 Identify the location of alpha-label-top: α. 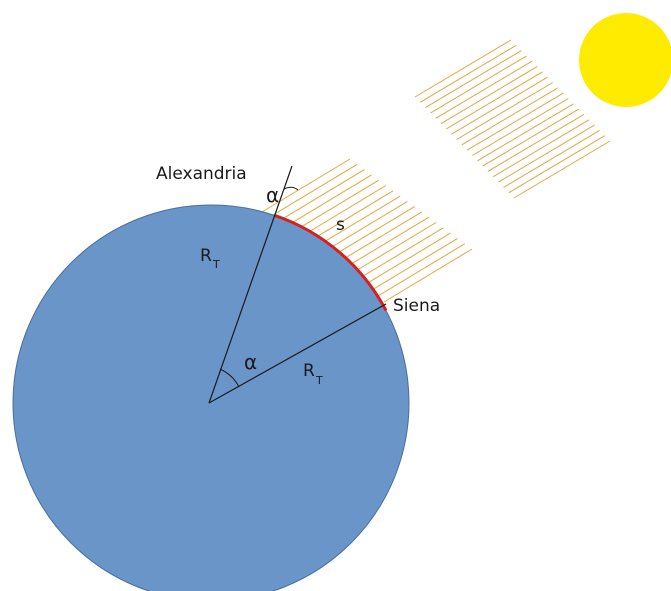
(272, 195).